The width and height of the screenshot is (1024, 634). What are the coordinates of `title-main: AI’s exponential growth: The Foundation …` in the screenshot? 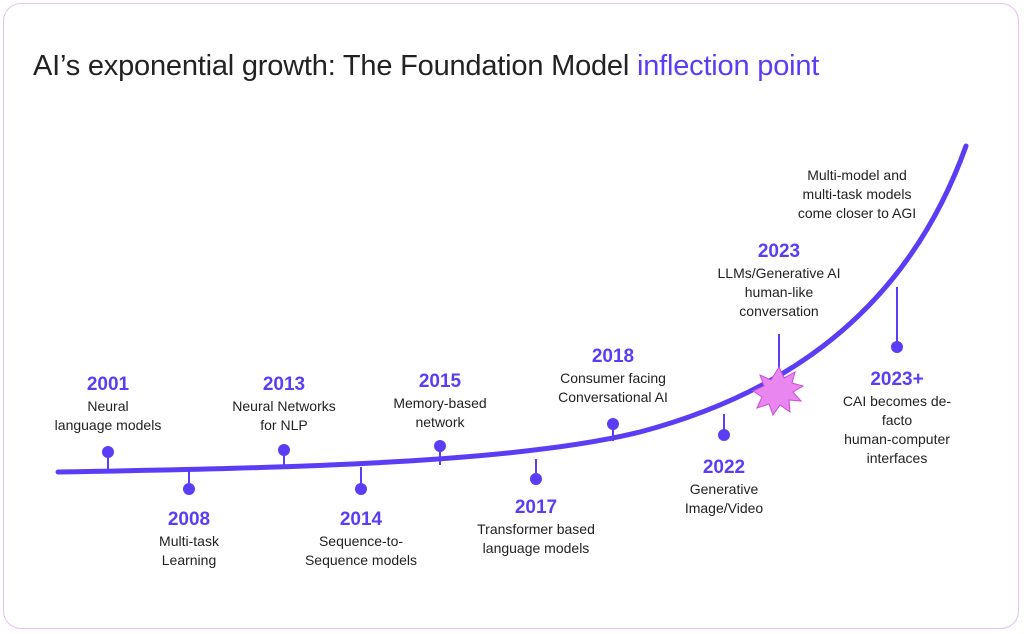 It's located at (335, 66).